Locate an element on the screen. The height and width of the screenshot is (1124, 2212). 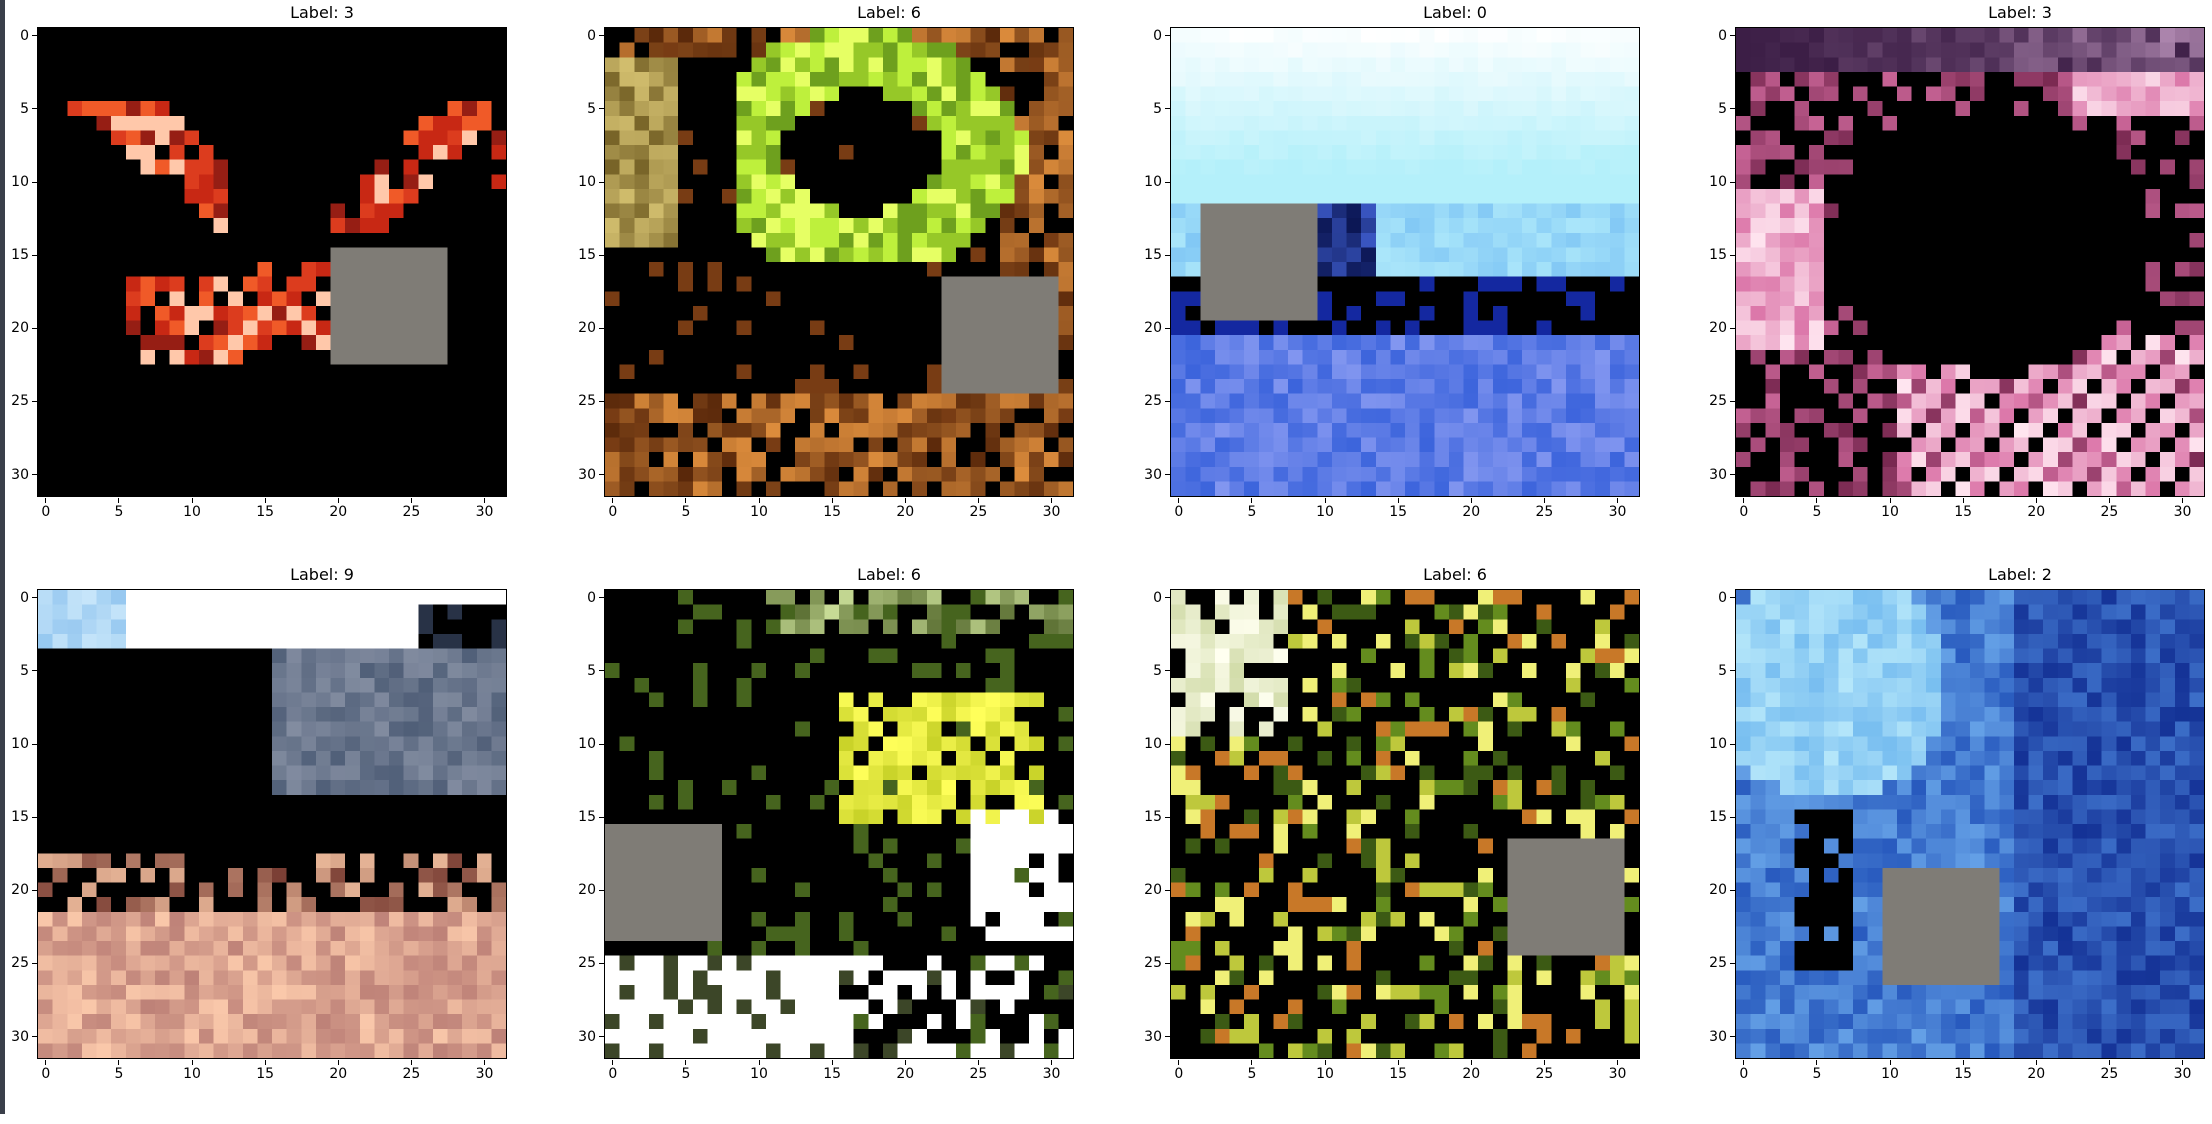
panel-title: Label: 9 is located at coordinates (322, 574).